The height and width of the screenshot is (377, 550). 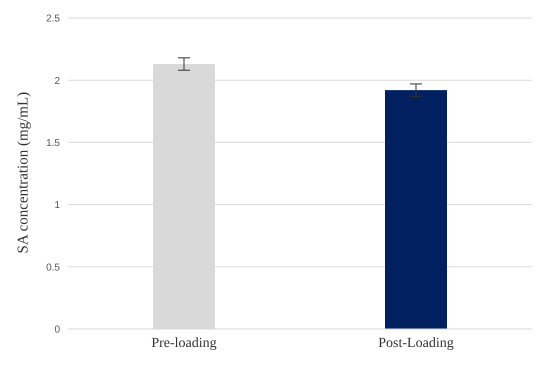 What do you see at coordinates (184, 343) in the screenshot?
I see `x-tick-label: Pre-loading` at bounding box center [184, 343].